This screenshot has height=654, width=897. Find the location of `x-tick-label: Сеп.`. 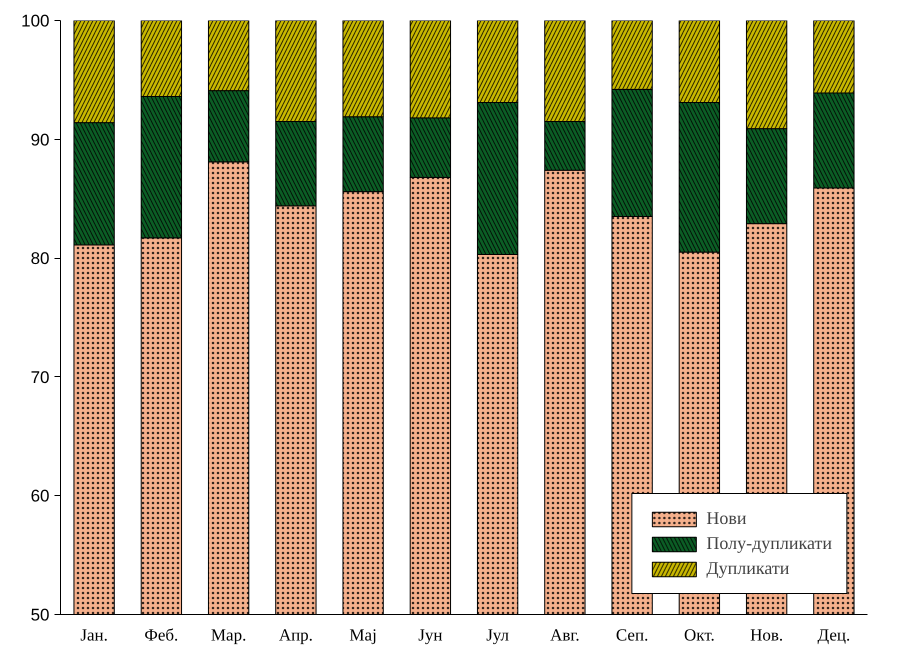

x-tick-label: Сеп. is located at coordinates (632, 635).